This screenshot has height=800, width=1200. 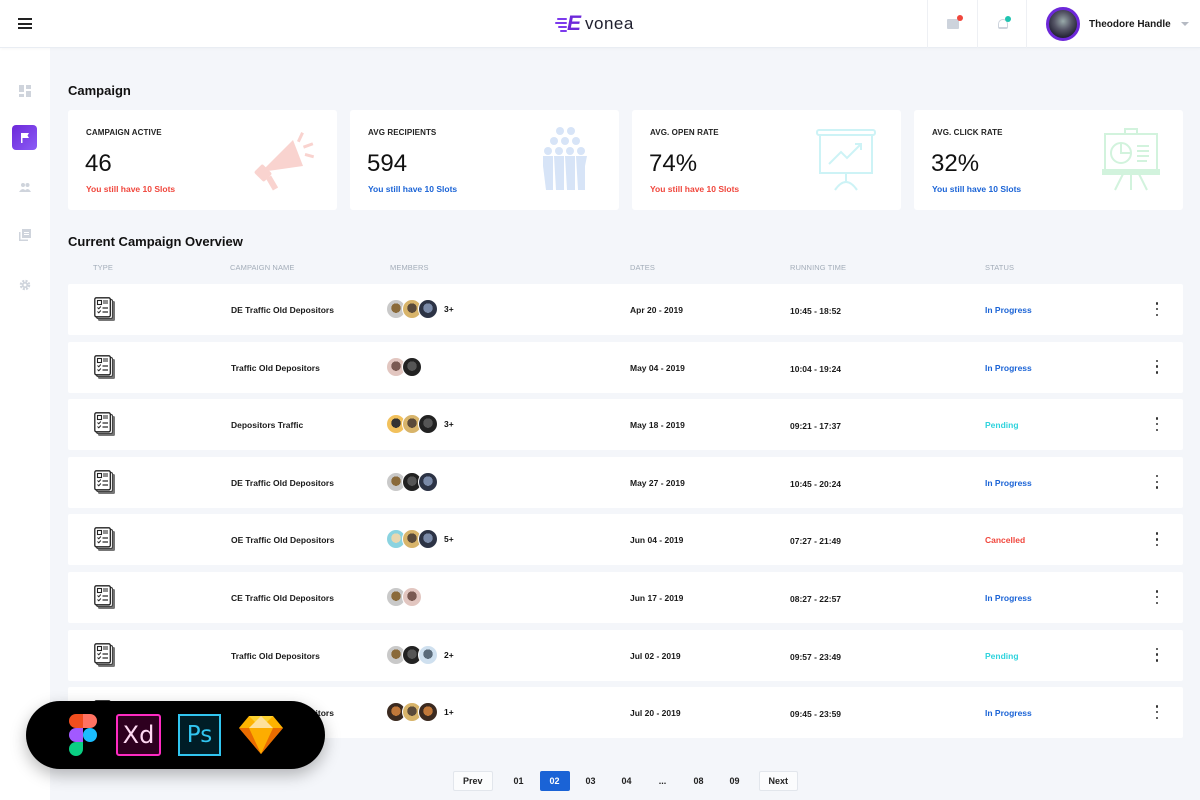 What do you see at coordinates (590, 781) in the screenshot?
I see `page-03-button: 03` at bounding box center [590, 781].